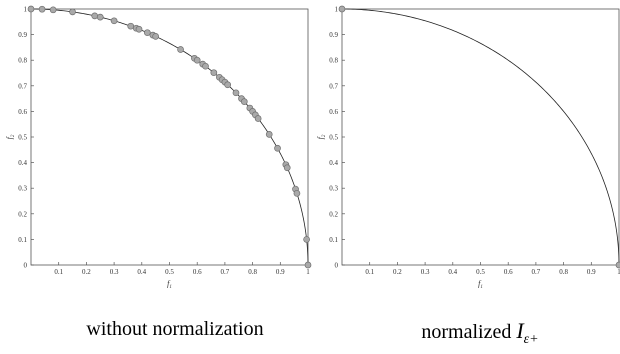  I want to click on left-chart-caption: without normalization, so click(175, 329).